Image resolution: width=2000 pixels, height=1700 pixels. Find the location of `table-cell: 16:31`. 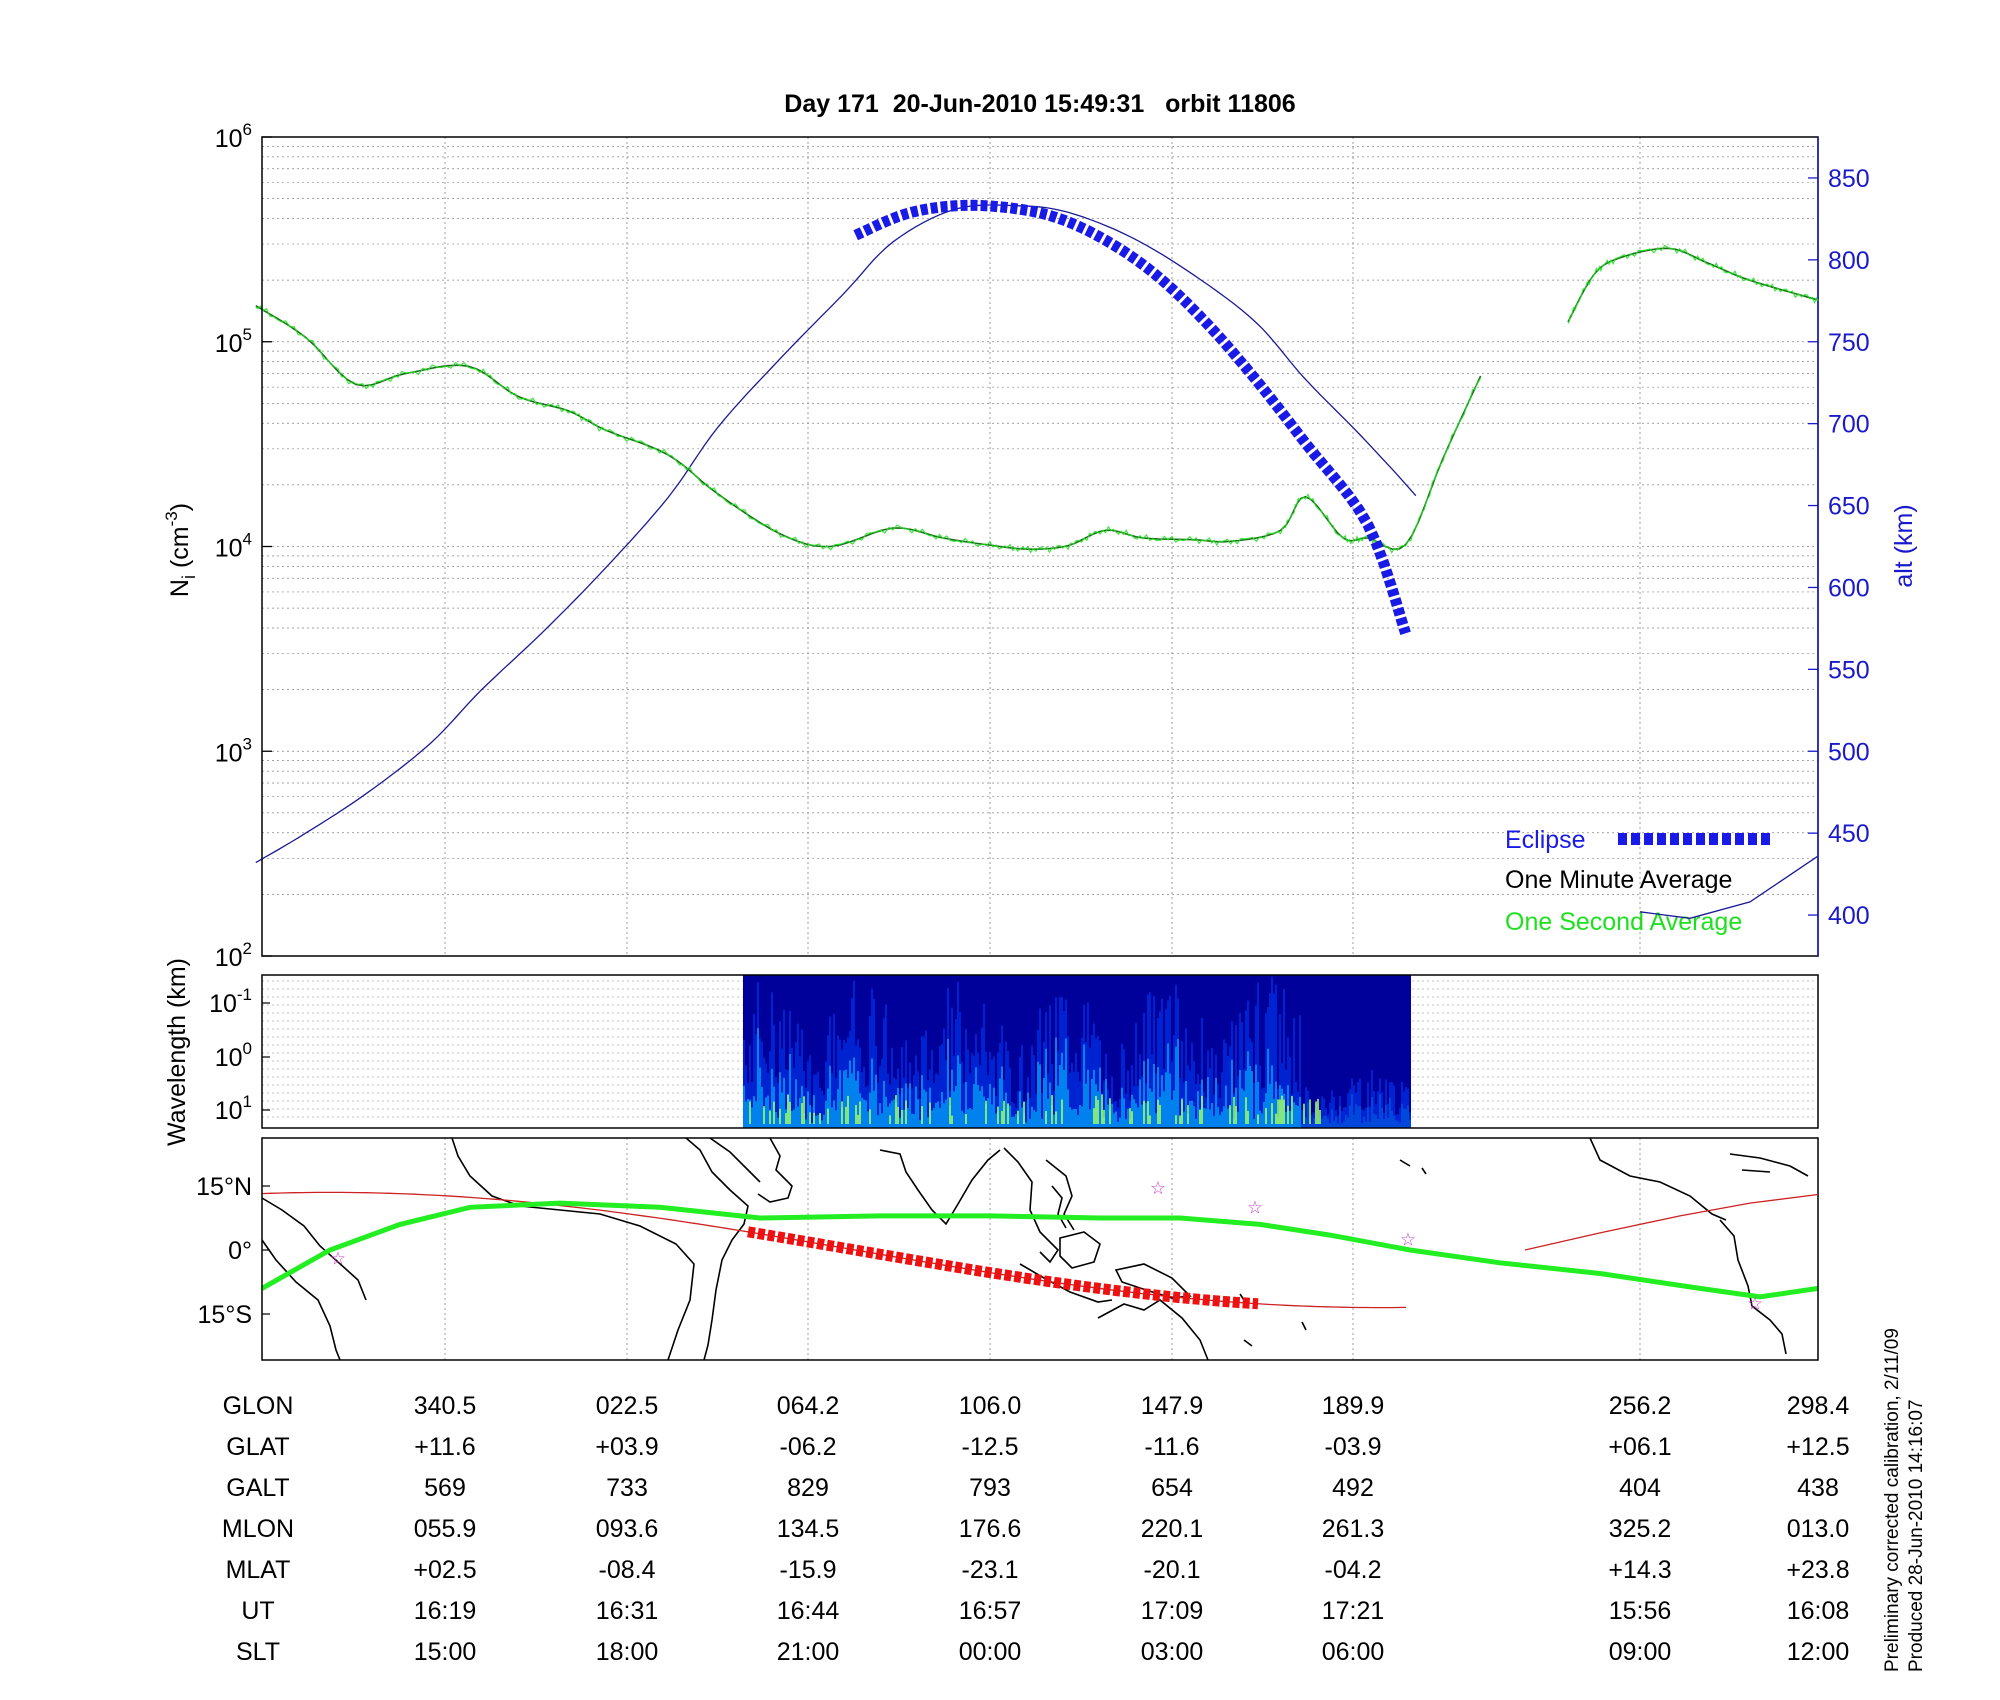

table-cell: 16:31 is located at coordinates (627, 1611).